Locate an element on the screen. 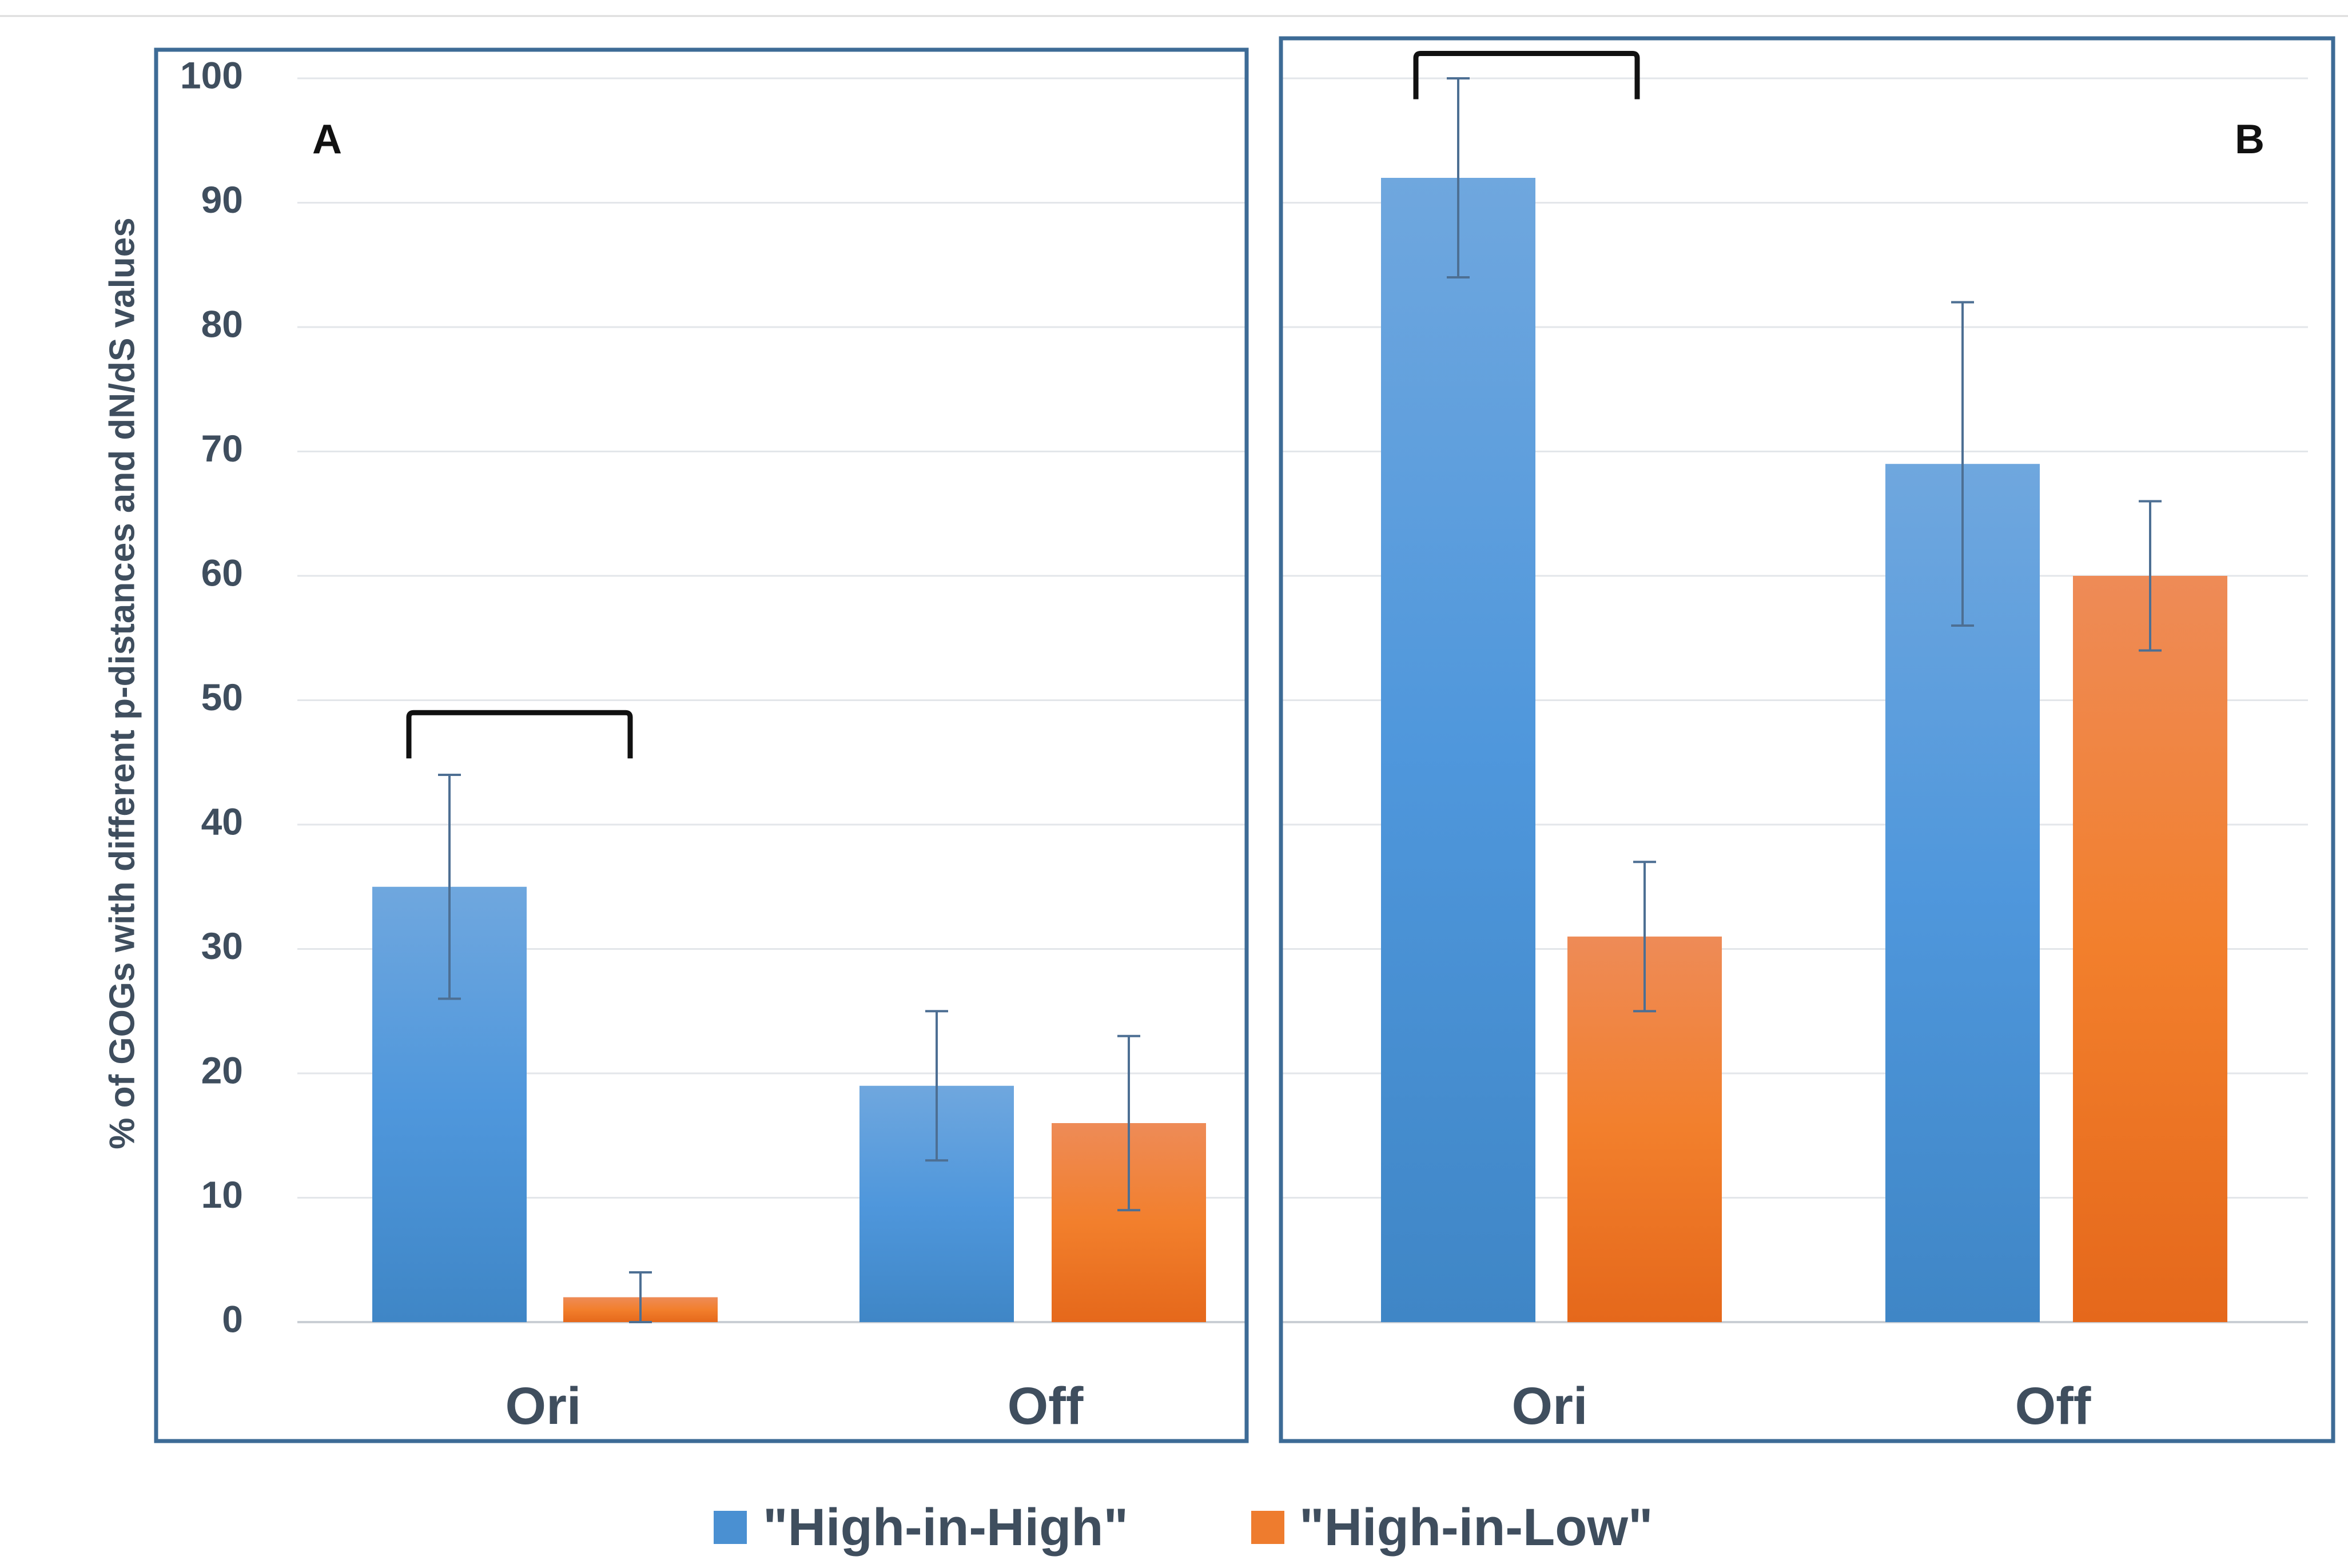  y-tick-label-70: 70 is located at coordinates (222, 448).